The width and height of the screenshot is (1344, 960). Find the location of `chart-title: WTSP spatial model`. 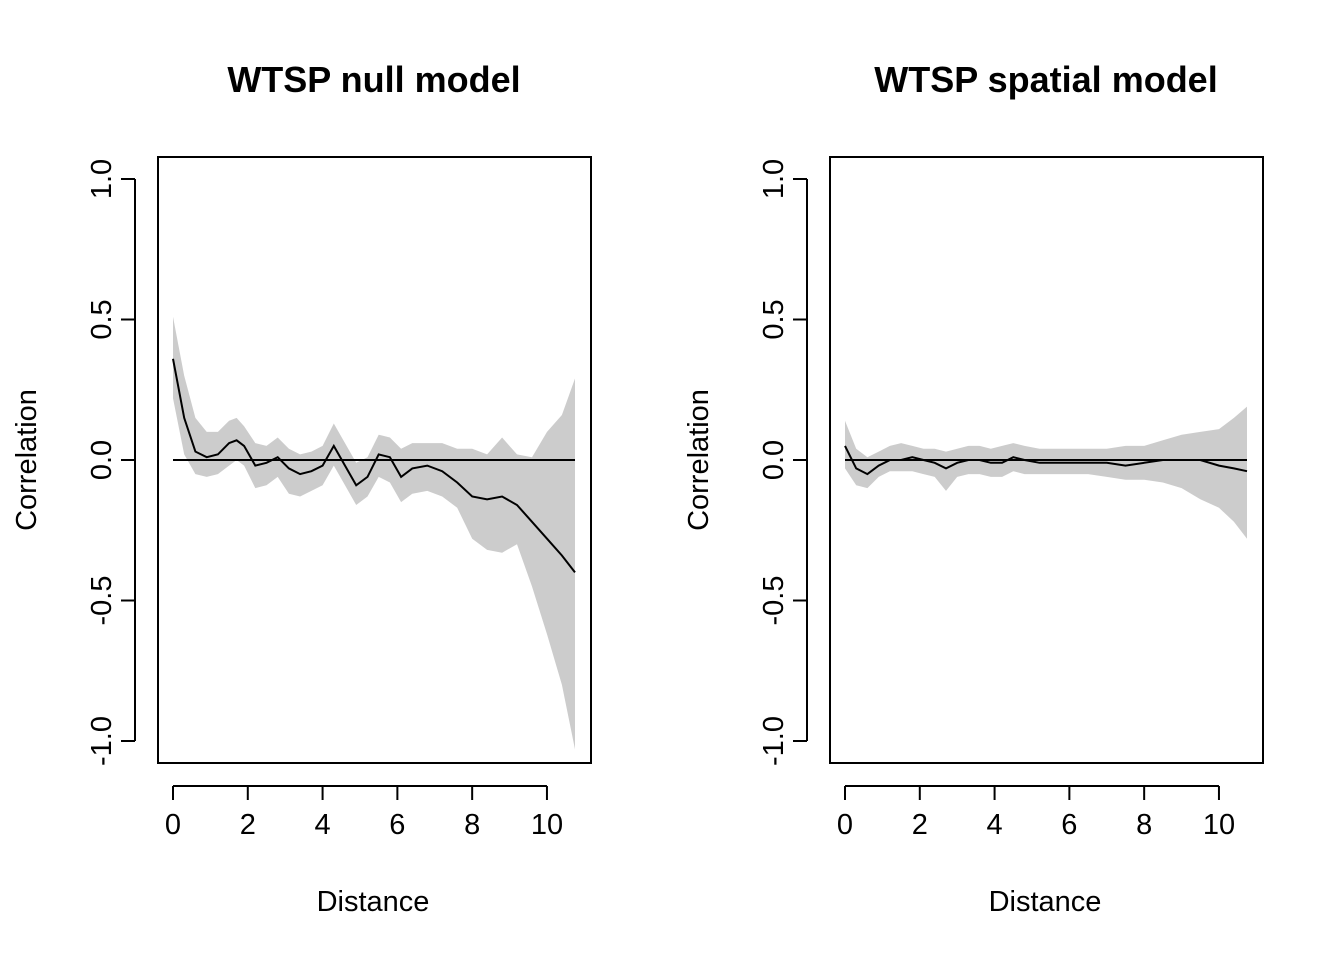

chart-title: WTSP spatial model is located at coordinates (1045, 79).